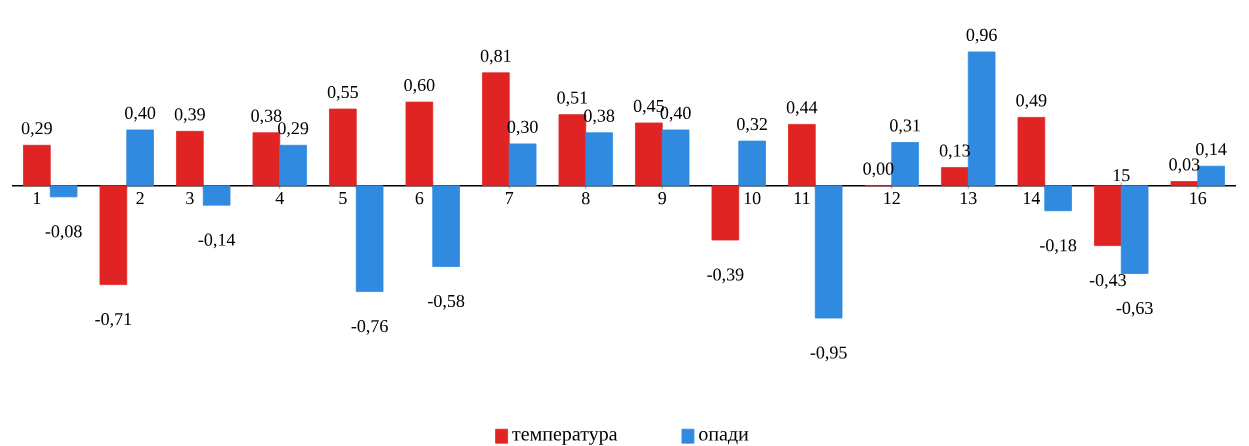  What do you see at coordinates (662, 198) in the screenshot?
I see `x-tick-label: 9` at bounding box center [662, 198].